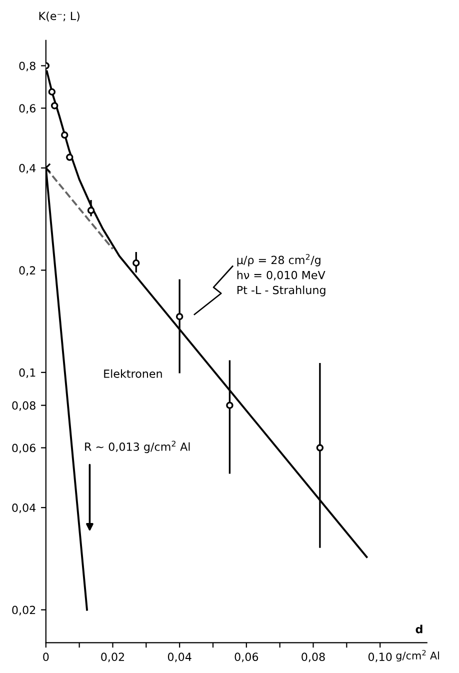  What do you see at coordinates (24, 509) in the screenshot?
I see `y-tick-label: 0,04` at bounding box center [24, 509].